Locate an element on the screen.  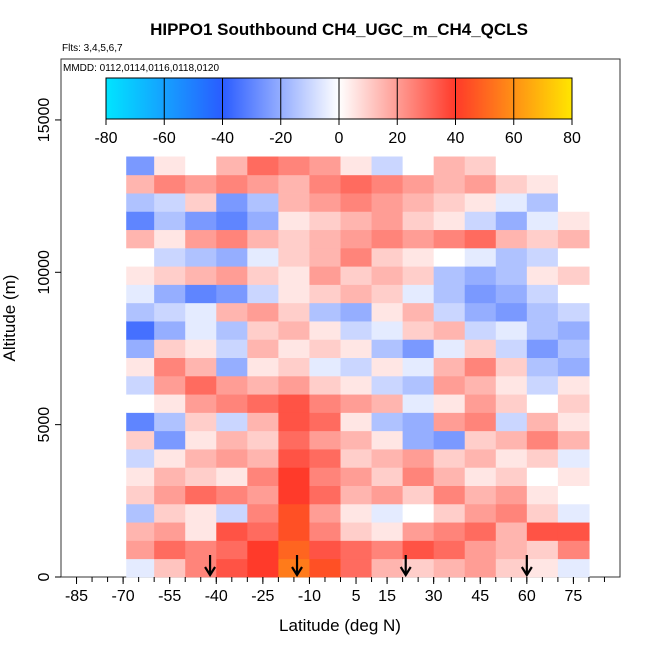
flights-subtitle: Flts: 3,4,5,6,7 is located at coordinates (92, 48).